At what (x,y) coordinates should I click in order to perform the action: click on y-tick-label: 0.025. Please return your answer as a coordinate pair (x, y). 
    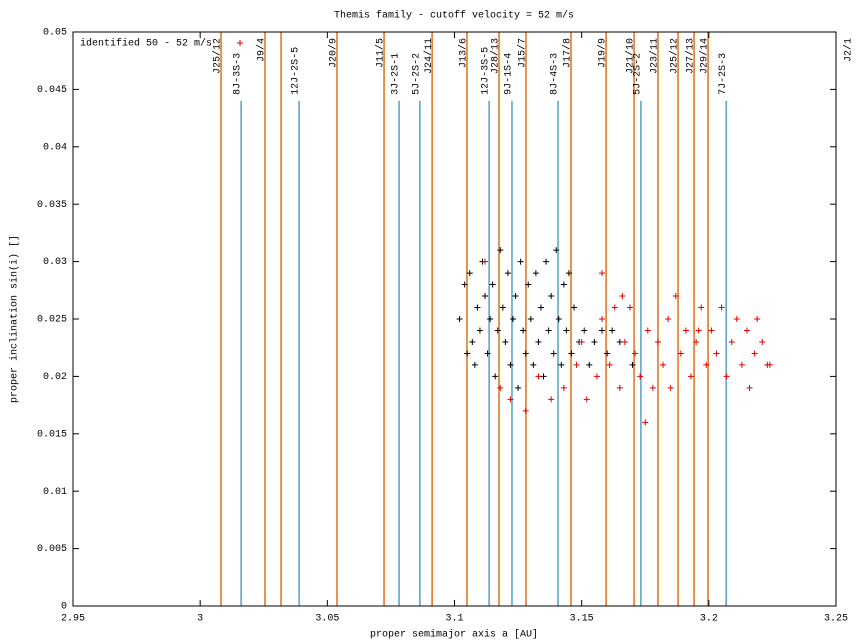
    Looking at the image, I should click on (52, 320).